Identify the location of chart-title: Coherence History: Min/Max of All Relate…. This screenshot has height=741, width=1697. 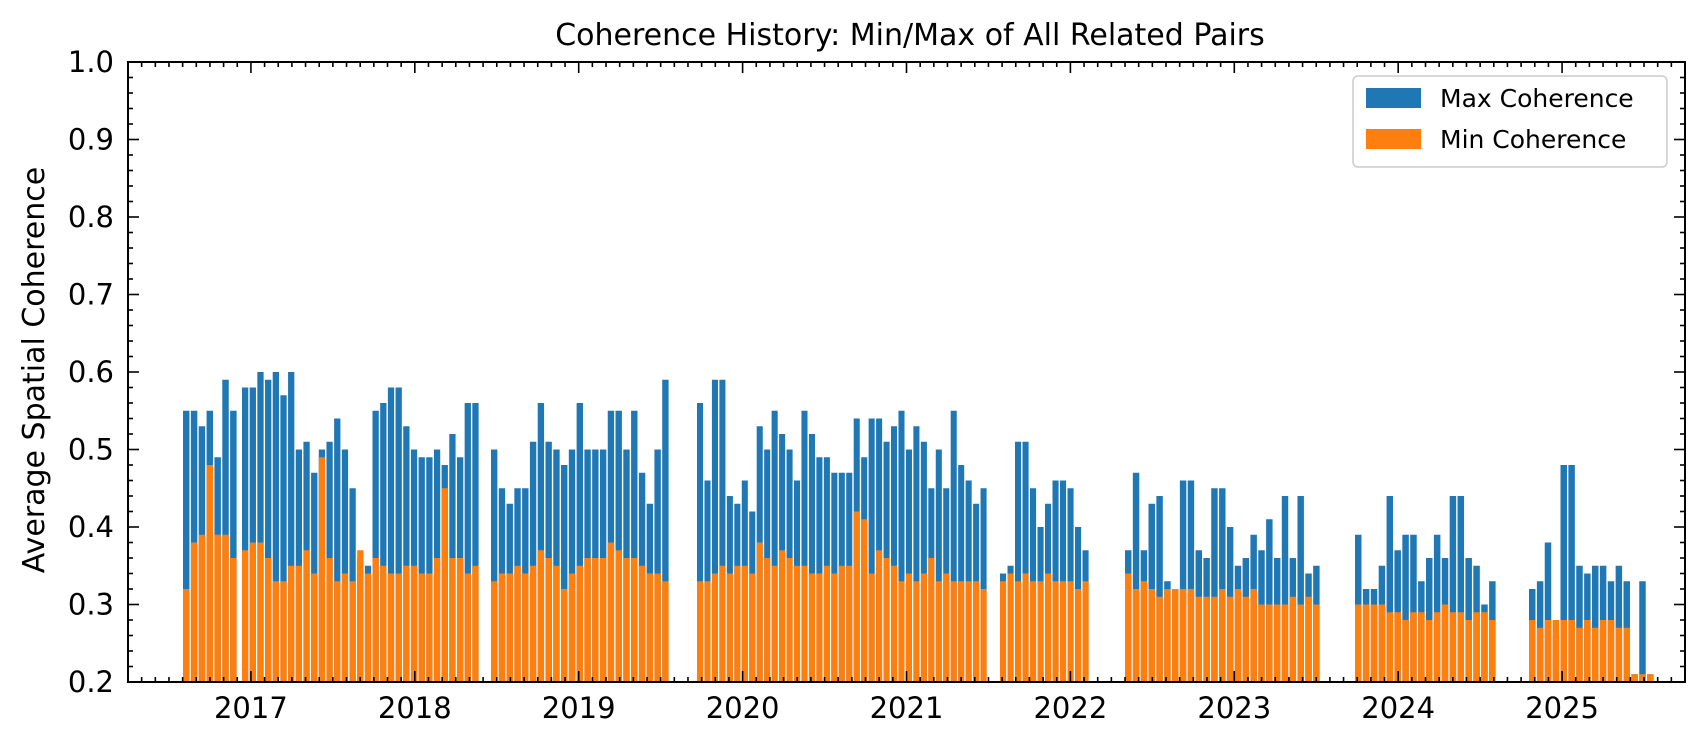
(910, 35).